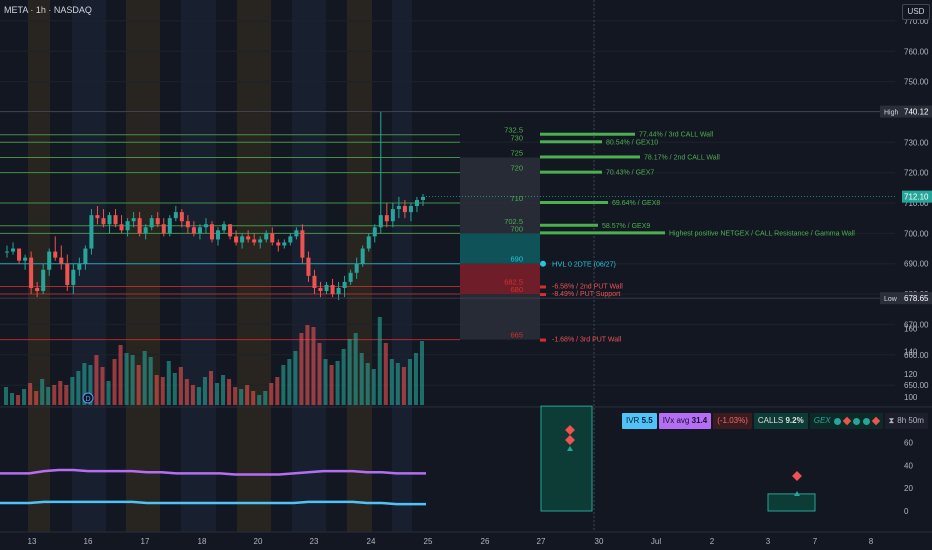 The image size is (932, 550). What do you see at coordinates (770, 420) in the screenshot?
I see `calls-label: CALLS` at bounding box center [770, 420].